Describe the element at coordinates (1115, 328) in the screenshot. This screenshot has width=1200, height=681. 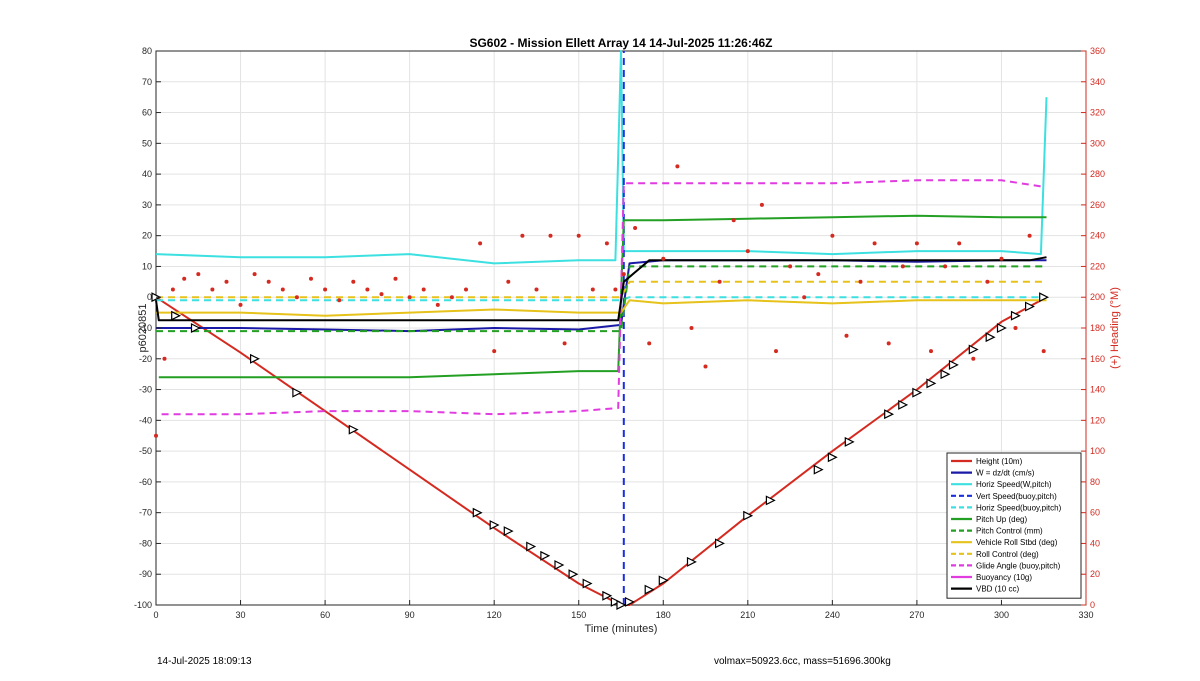
I see `y2-axis-label: (+) Heading (°M)` at that location.